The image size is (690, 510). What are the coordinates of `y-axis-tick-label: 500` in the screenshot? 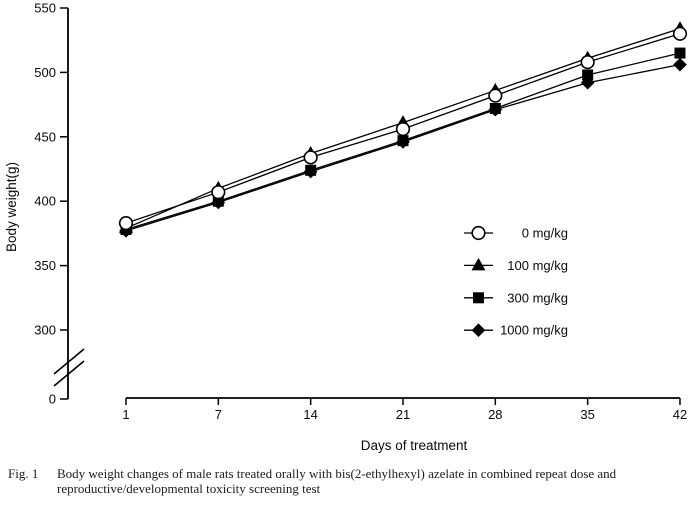 It's located at (45, 72).